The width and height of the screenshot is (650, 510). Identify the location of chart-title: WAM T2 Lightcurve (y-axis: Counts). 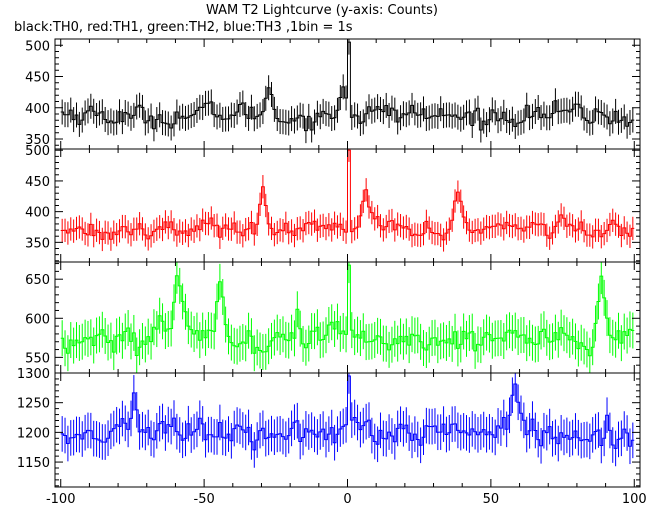
(322, 10).